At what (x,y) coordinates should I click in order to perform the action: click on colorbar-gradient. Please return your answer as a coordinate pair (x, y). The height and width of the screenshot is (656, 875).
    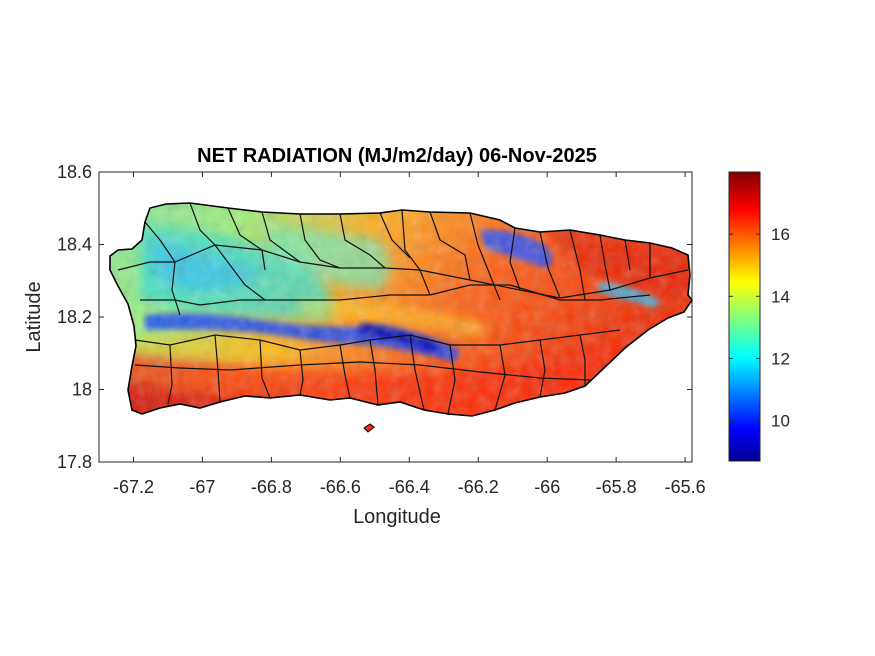
    Looking at the image, I should click on (744, 316).